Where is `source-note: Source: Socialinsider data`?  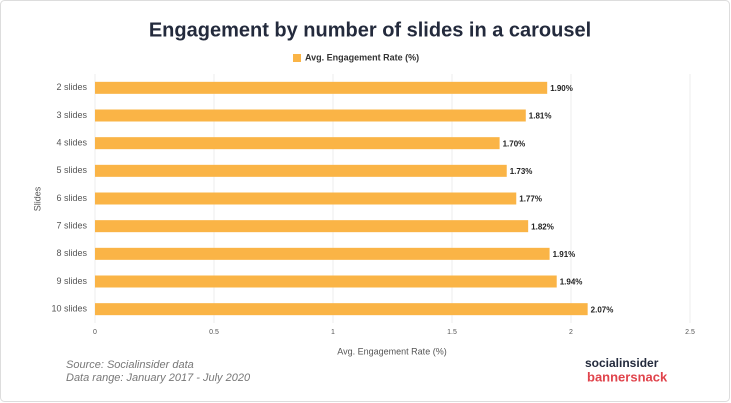 source-note: Source: Socialinsider data is located at coordinates (130, 365).